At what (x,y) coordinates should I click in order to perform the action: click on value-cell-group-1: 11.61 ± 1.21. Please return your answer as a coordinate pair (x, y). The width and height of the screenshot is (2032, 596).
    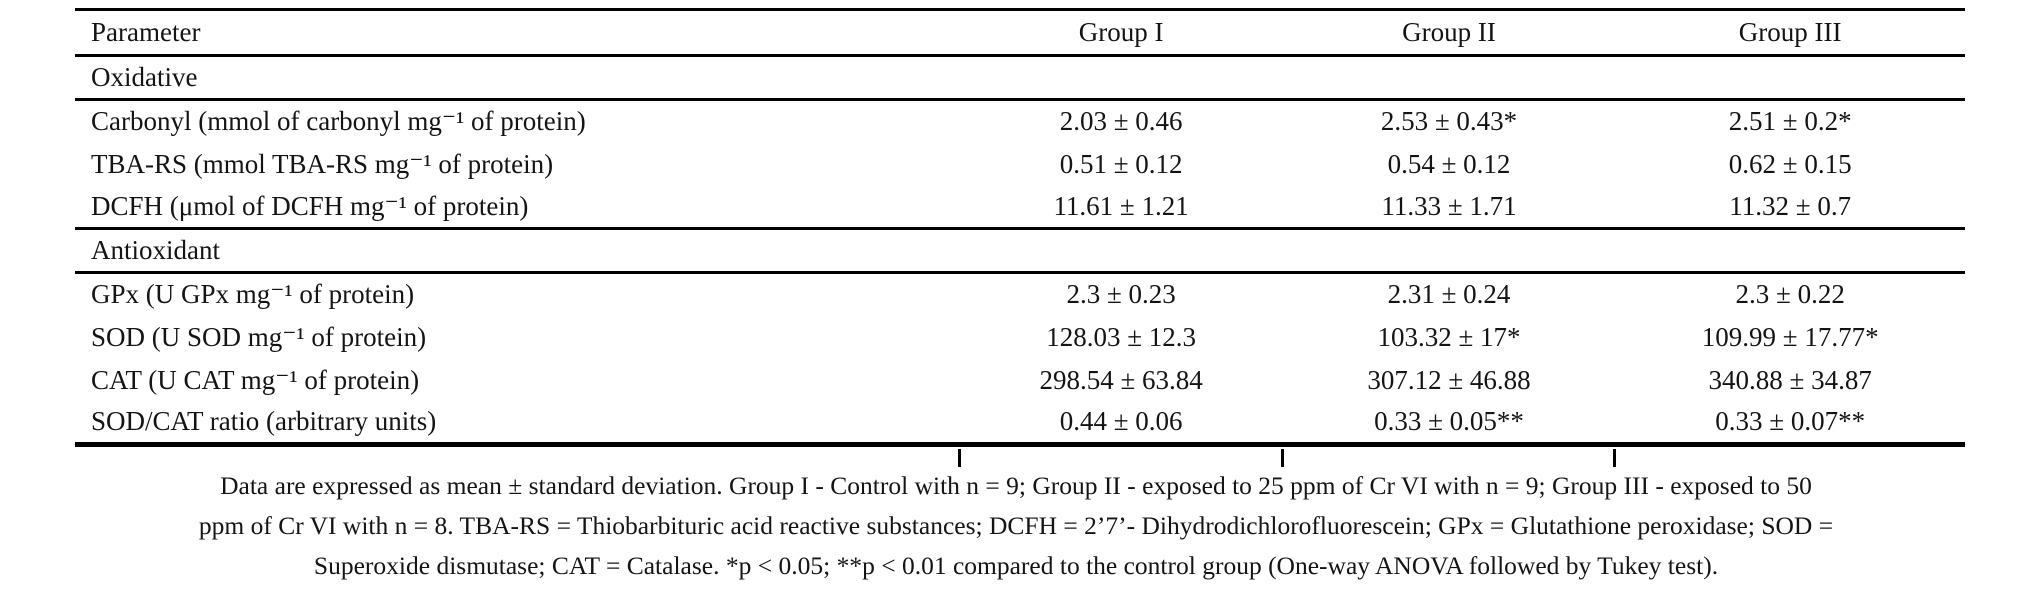
    Looking at the image, I should click on (1121, 205).